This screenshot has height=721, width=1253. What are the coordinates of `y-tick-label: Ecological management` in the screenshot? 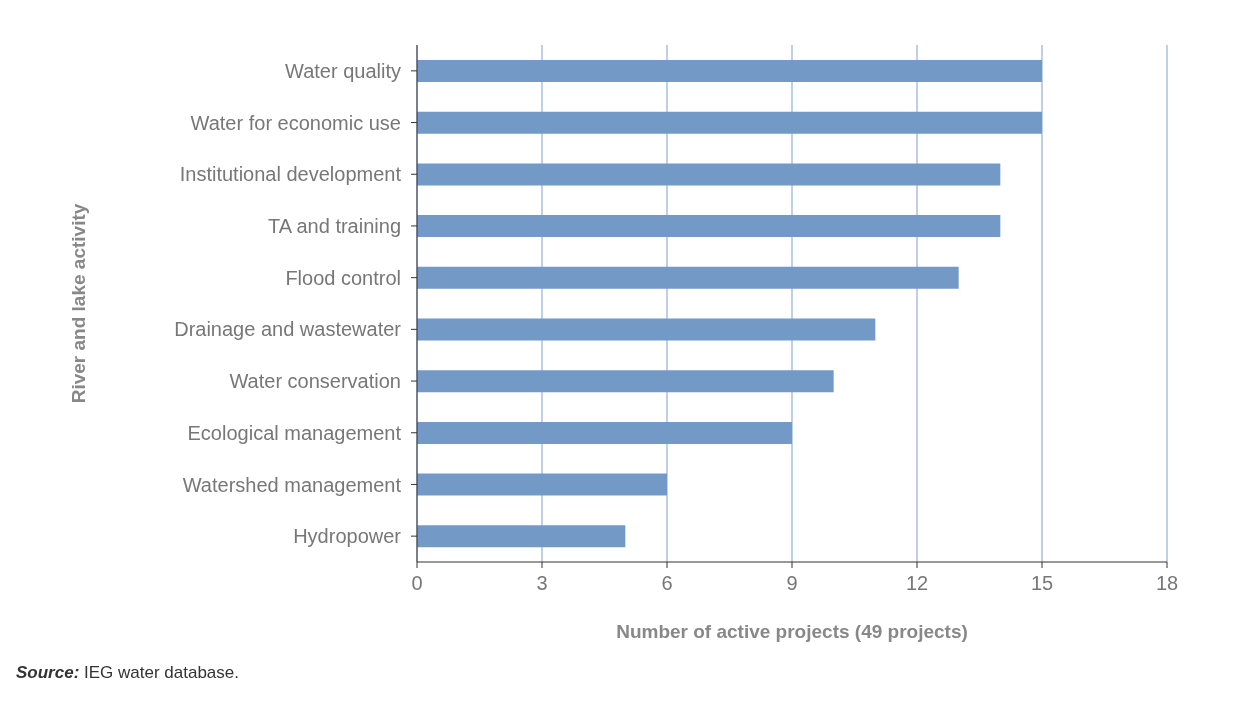 It's located at (294, 432).